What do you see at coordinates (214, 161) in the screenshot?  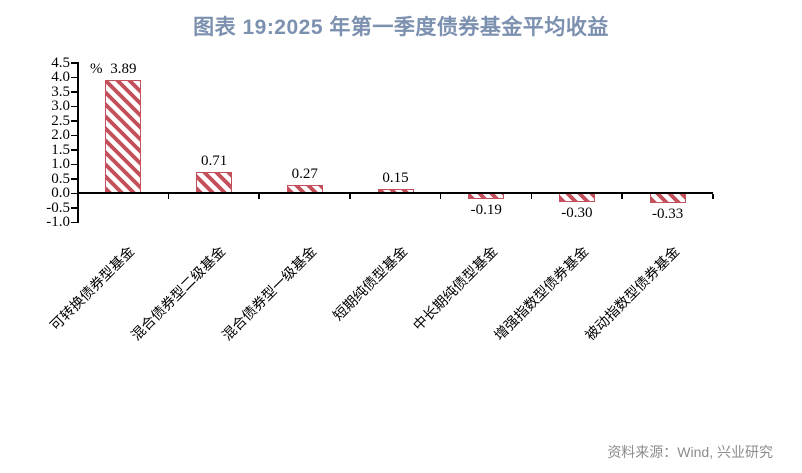 I see `bar-value-label: 0.71` at bounding box center [214, 161].